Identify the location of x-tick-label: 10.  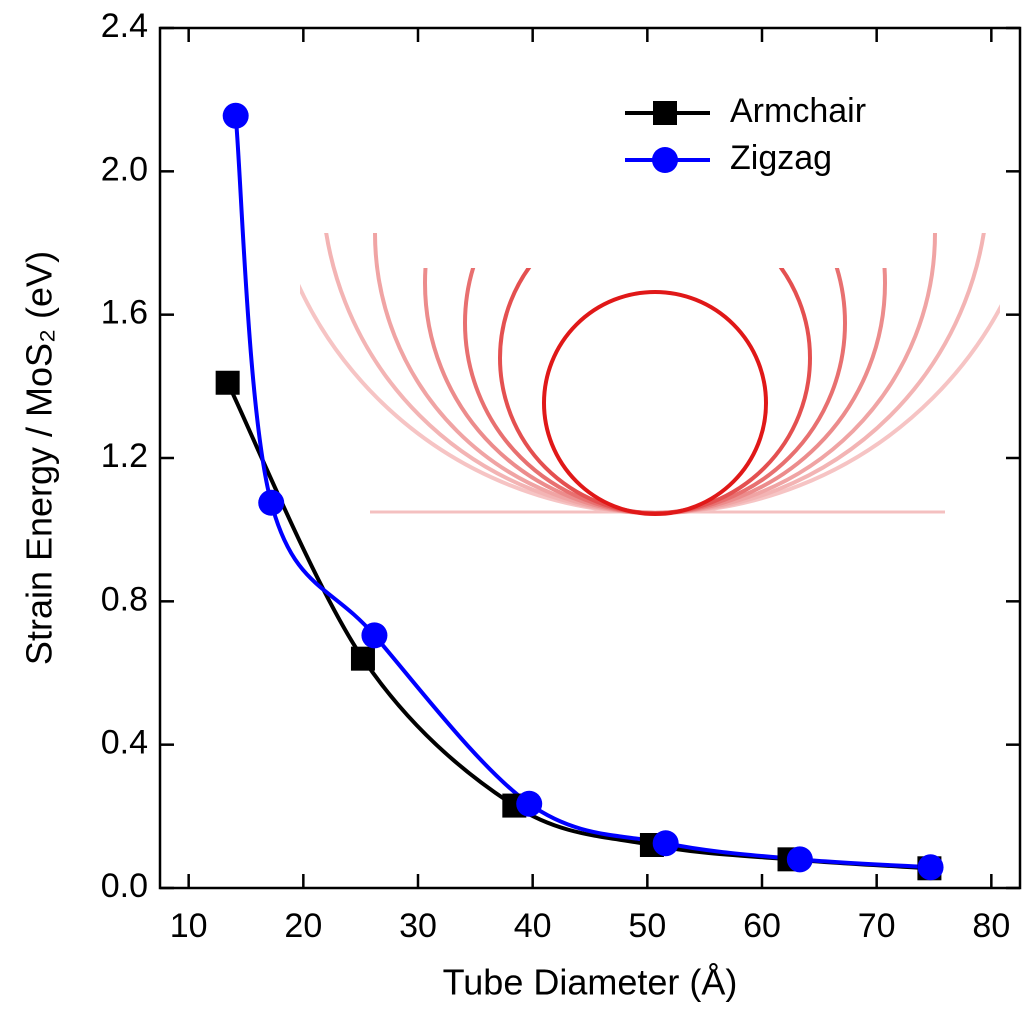
(189, 926).